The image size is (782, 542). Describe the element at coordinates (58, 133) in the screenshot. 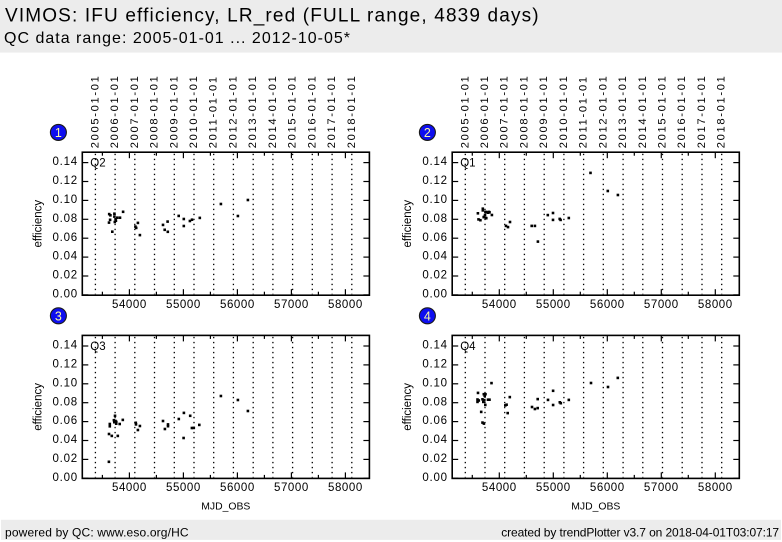

I see `svg-text: 1` at that location.